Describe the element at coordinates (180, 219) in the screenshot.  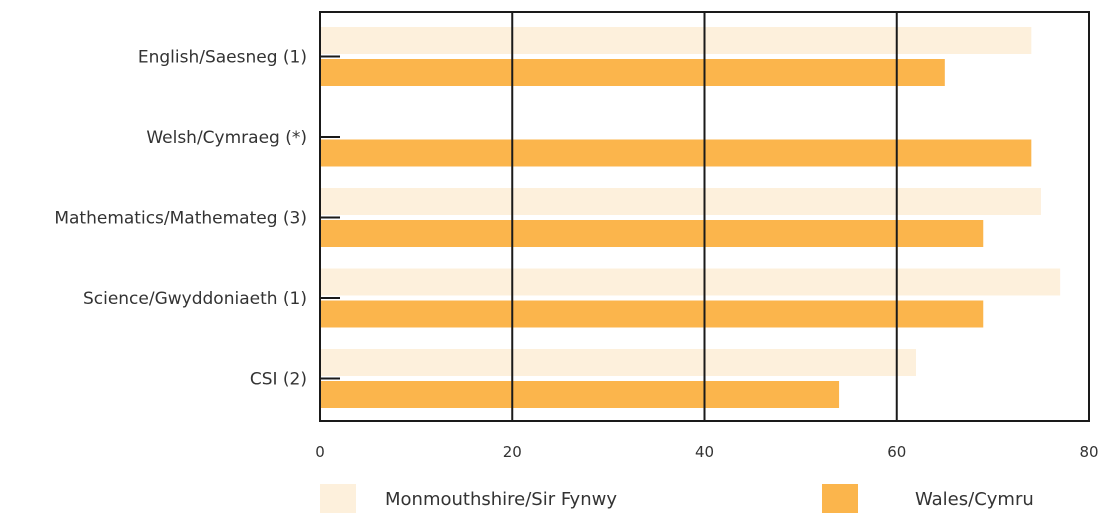
I see `category-label: Mathematics/Mathemateg (3)` at that location.